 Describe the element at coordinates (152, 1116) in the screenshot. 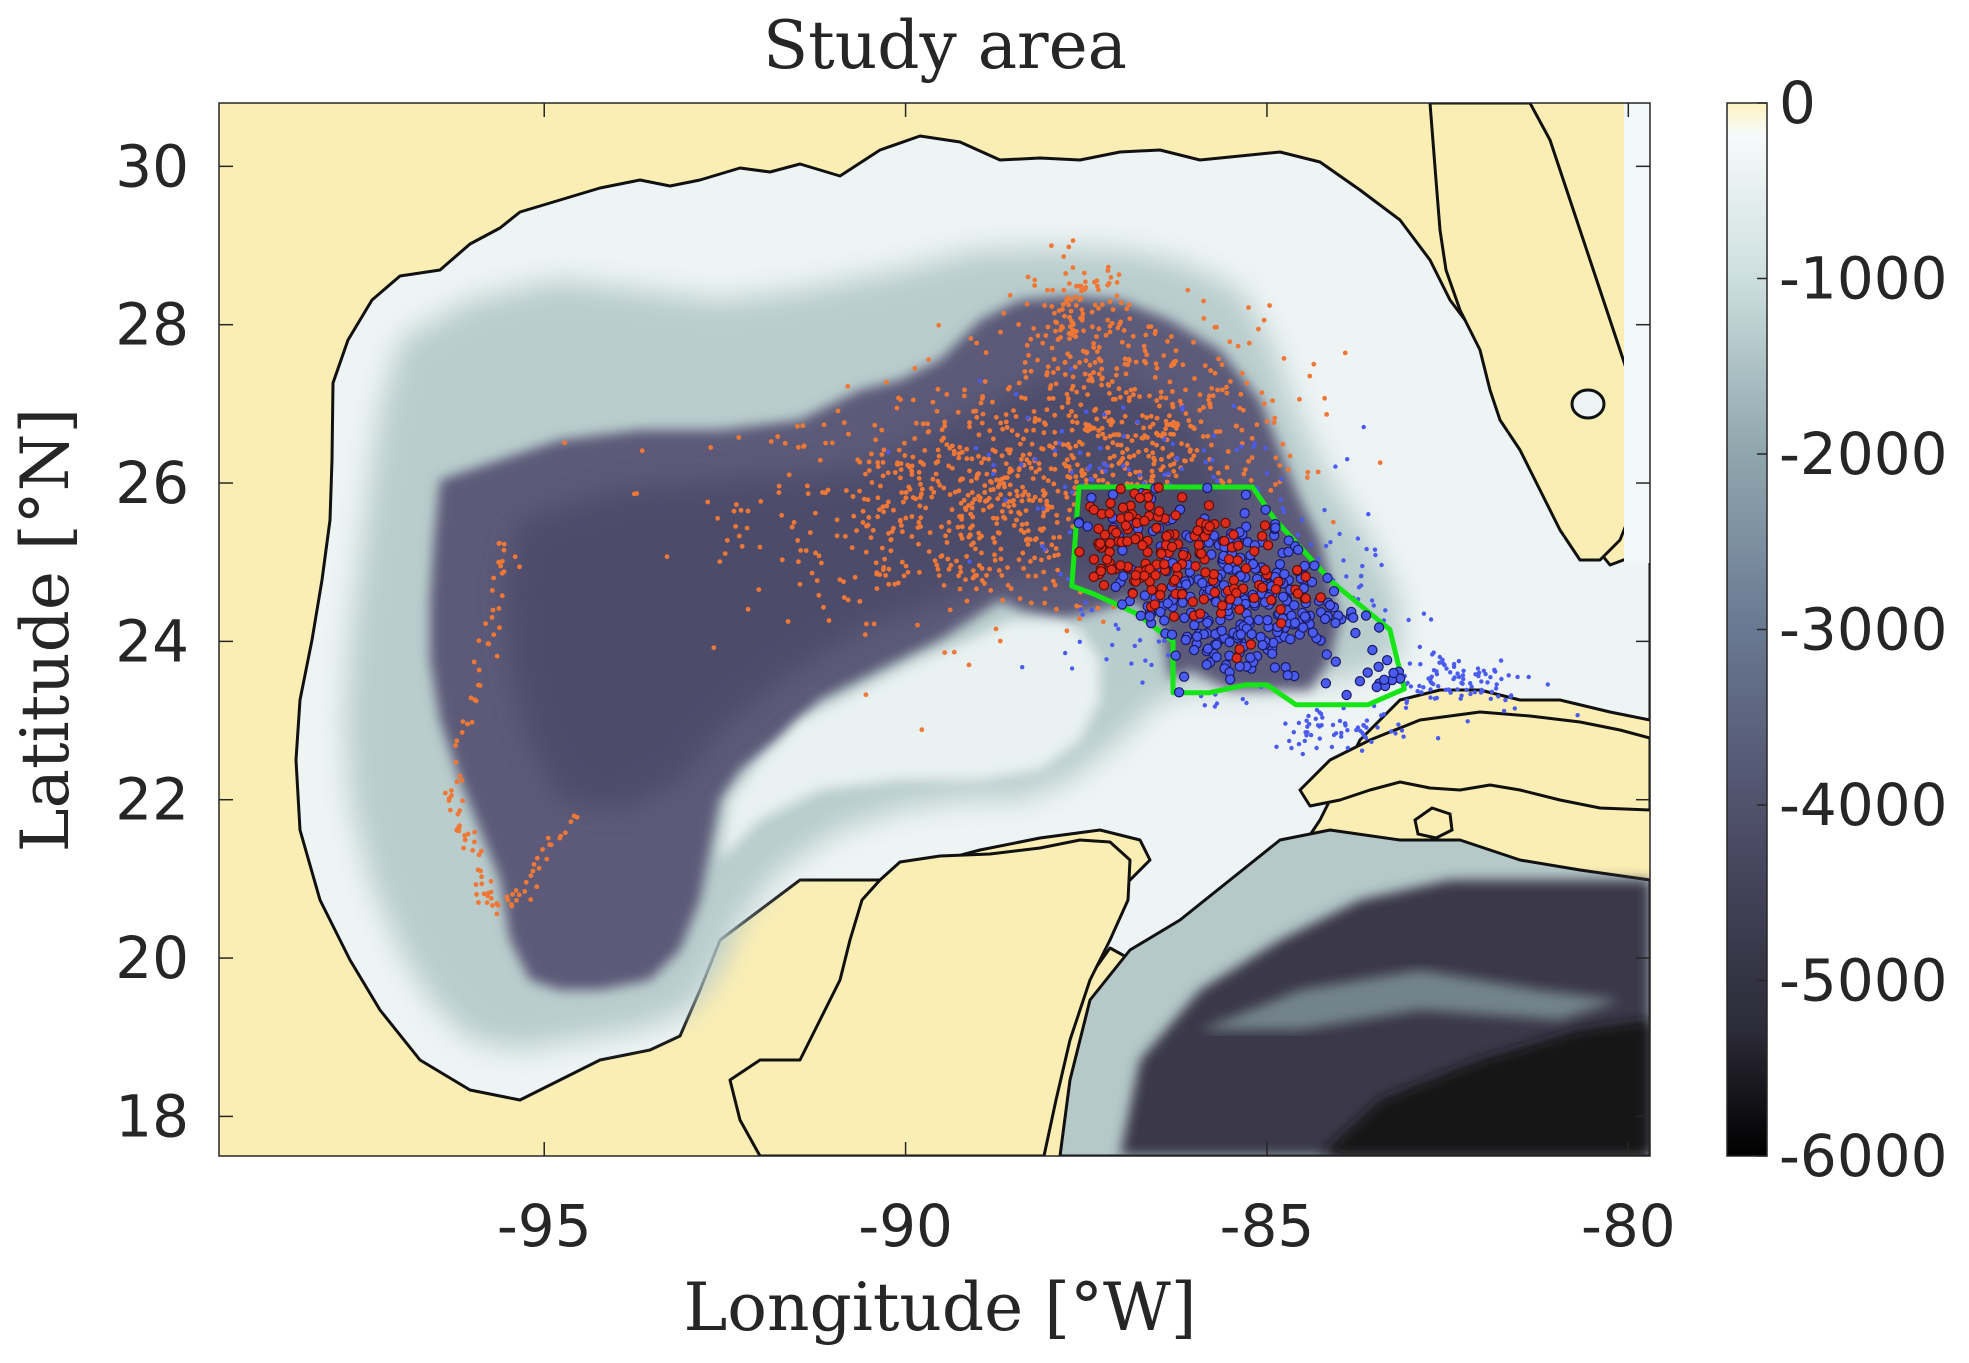

I see `y-tick-label: 18` at that location.